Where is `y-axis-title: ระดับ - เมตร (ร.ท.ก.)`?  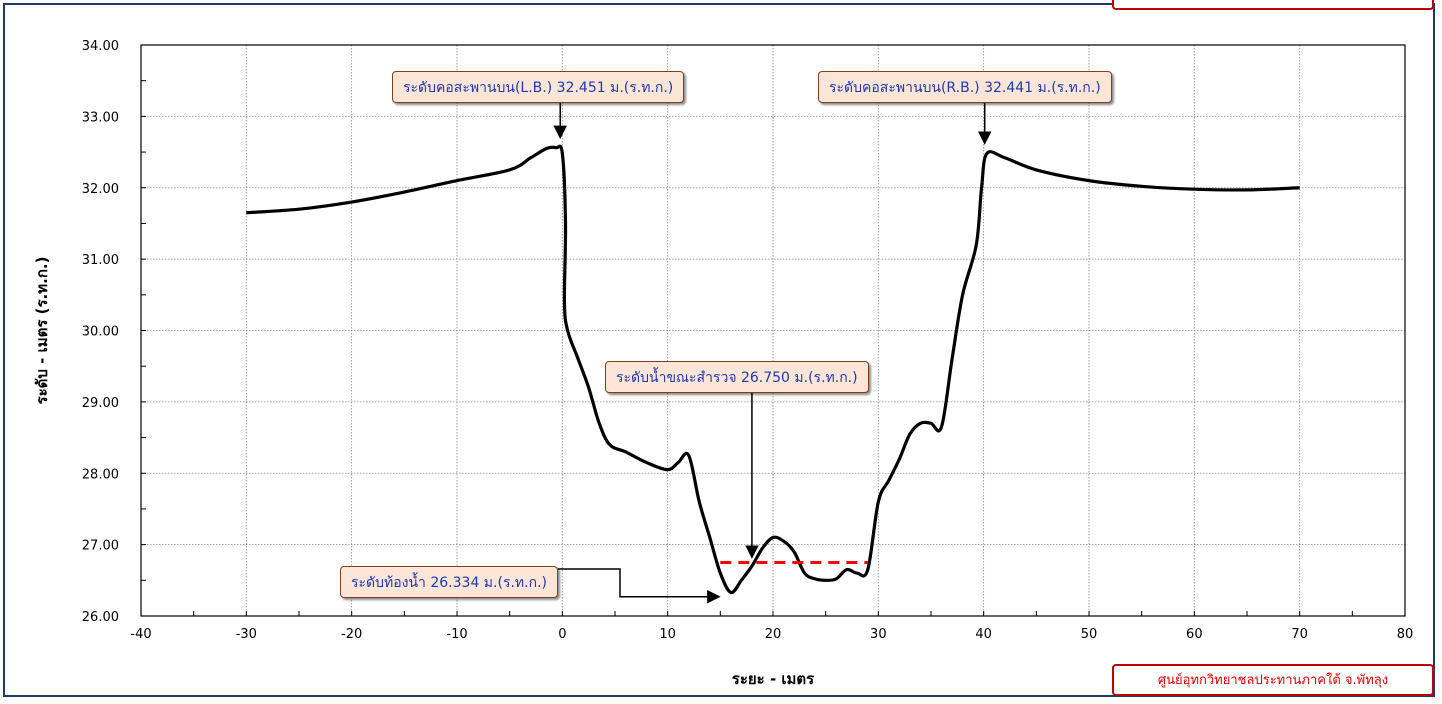
y-axis-title: ระดับ - เมตร (ร.ท.ก.) is located at coordinates (42, 331).